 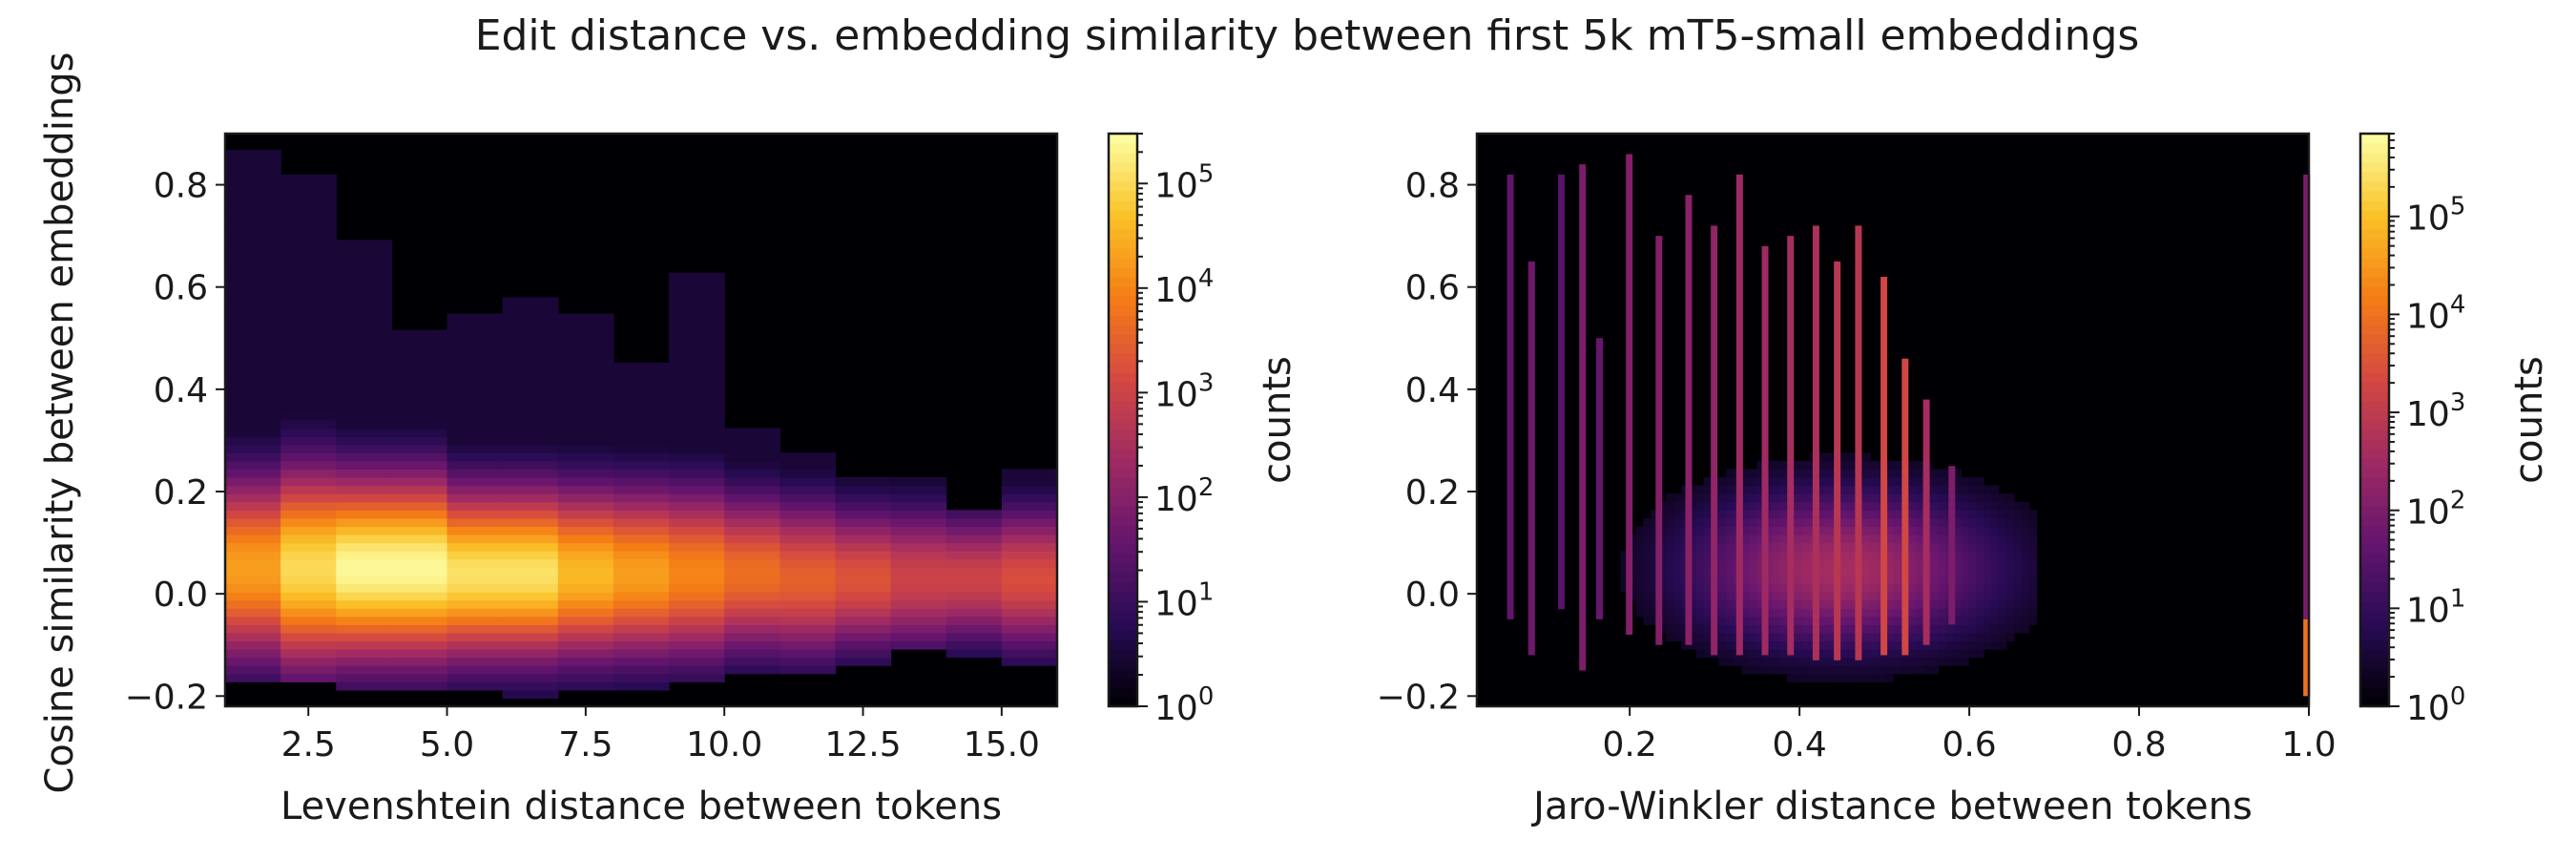 I want to click on y-tick-label: 0.4, so click(x=1432, y=390).